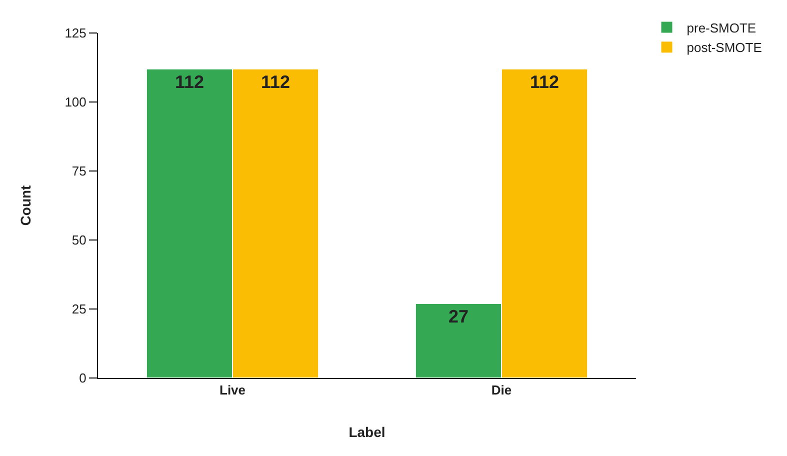 The width and height of the screenshot is (787, 456). I want to click on legend-label: post-SMOTE, so click(724, 48).